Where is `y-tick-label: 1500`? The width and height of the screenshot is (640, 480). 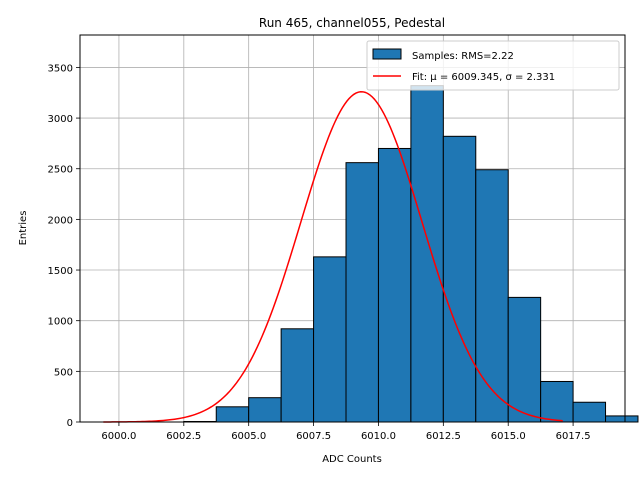 y-tick-label: 1500 is located at coordinates (60, 271).